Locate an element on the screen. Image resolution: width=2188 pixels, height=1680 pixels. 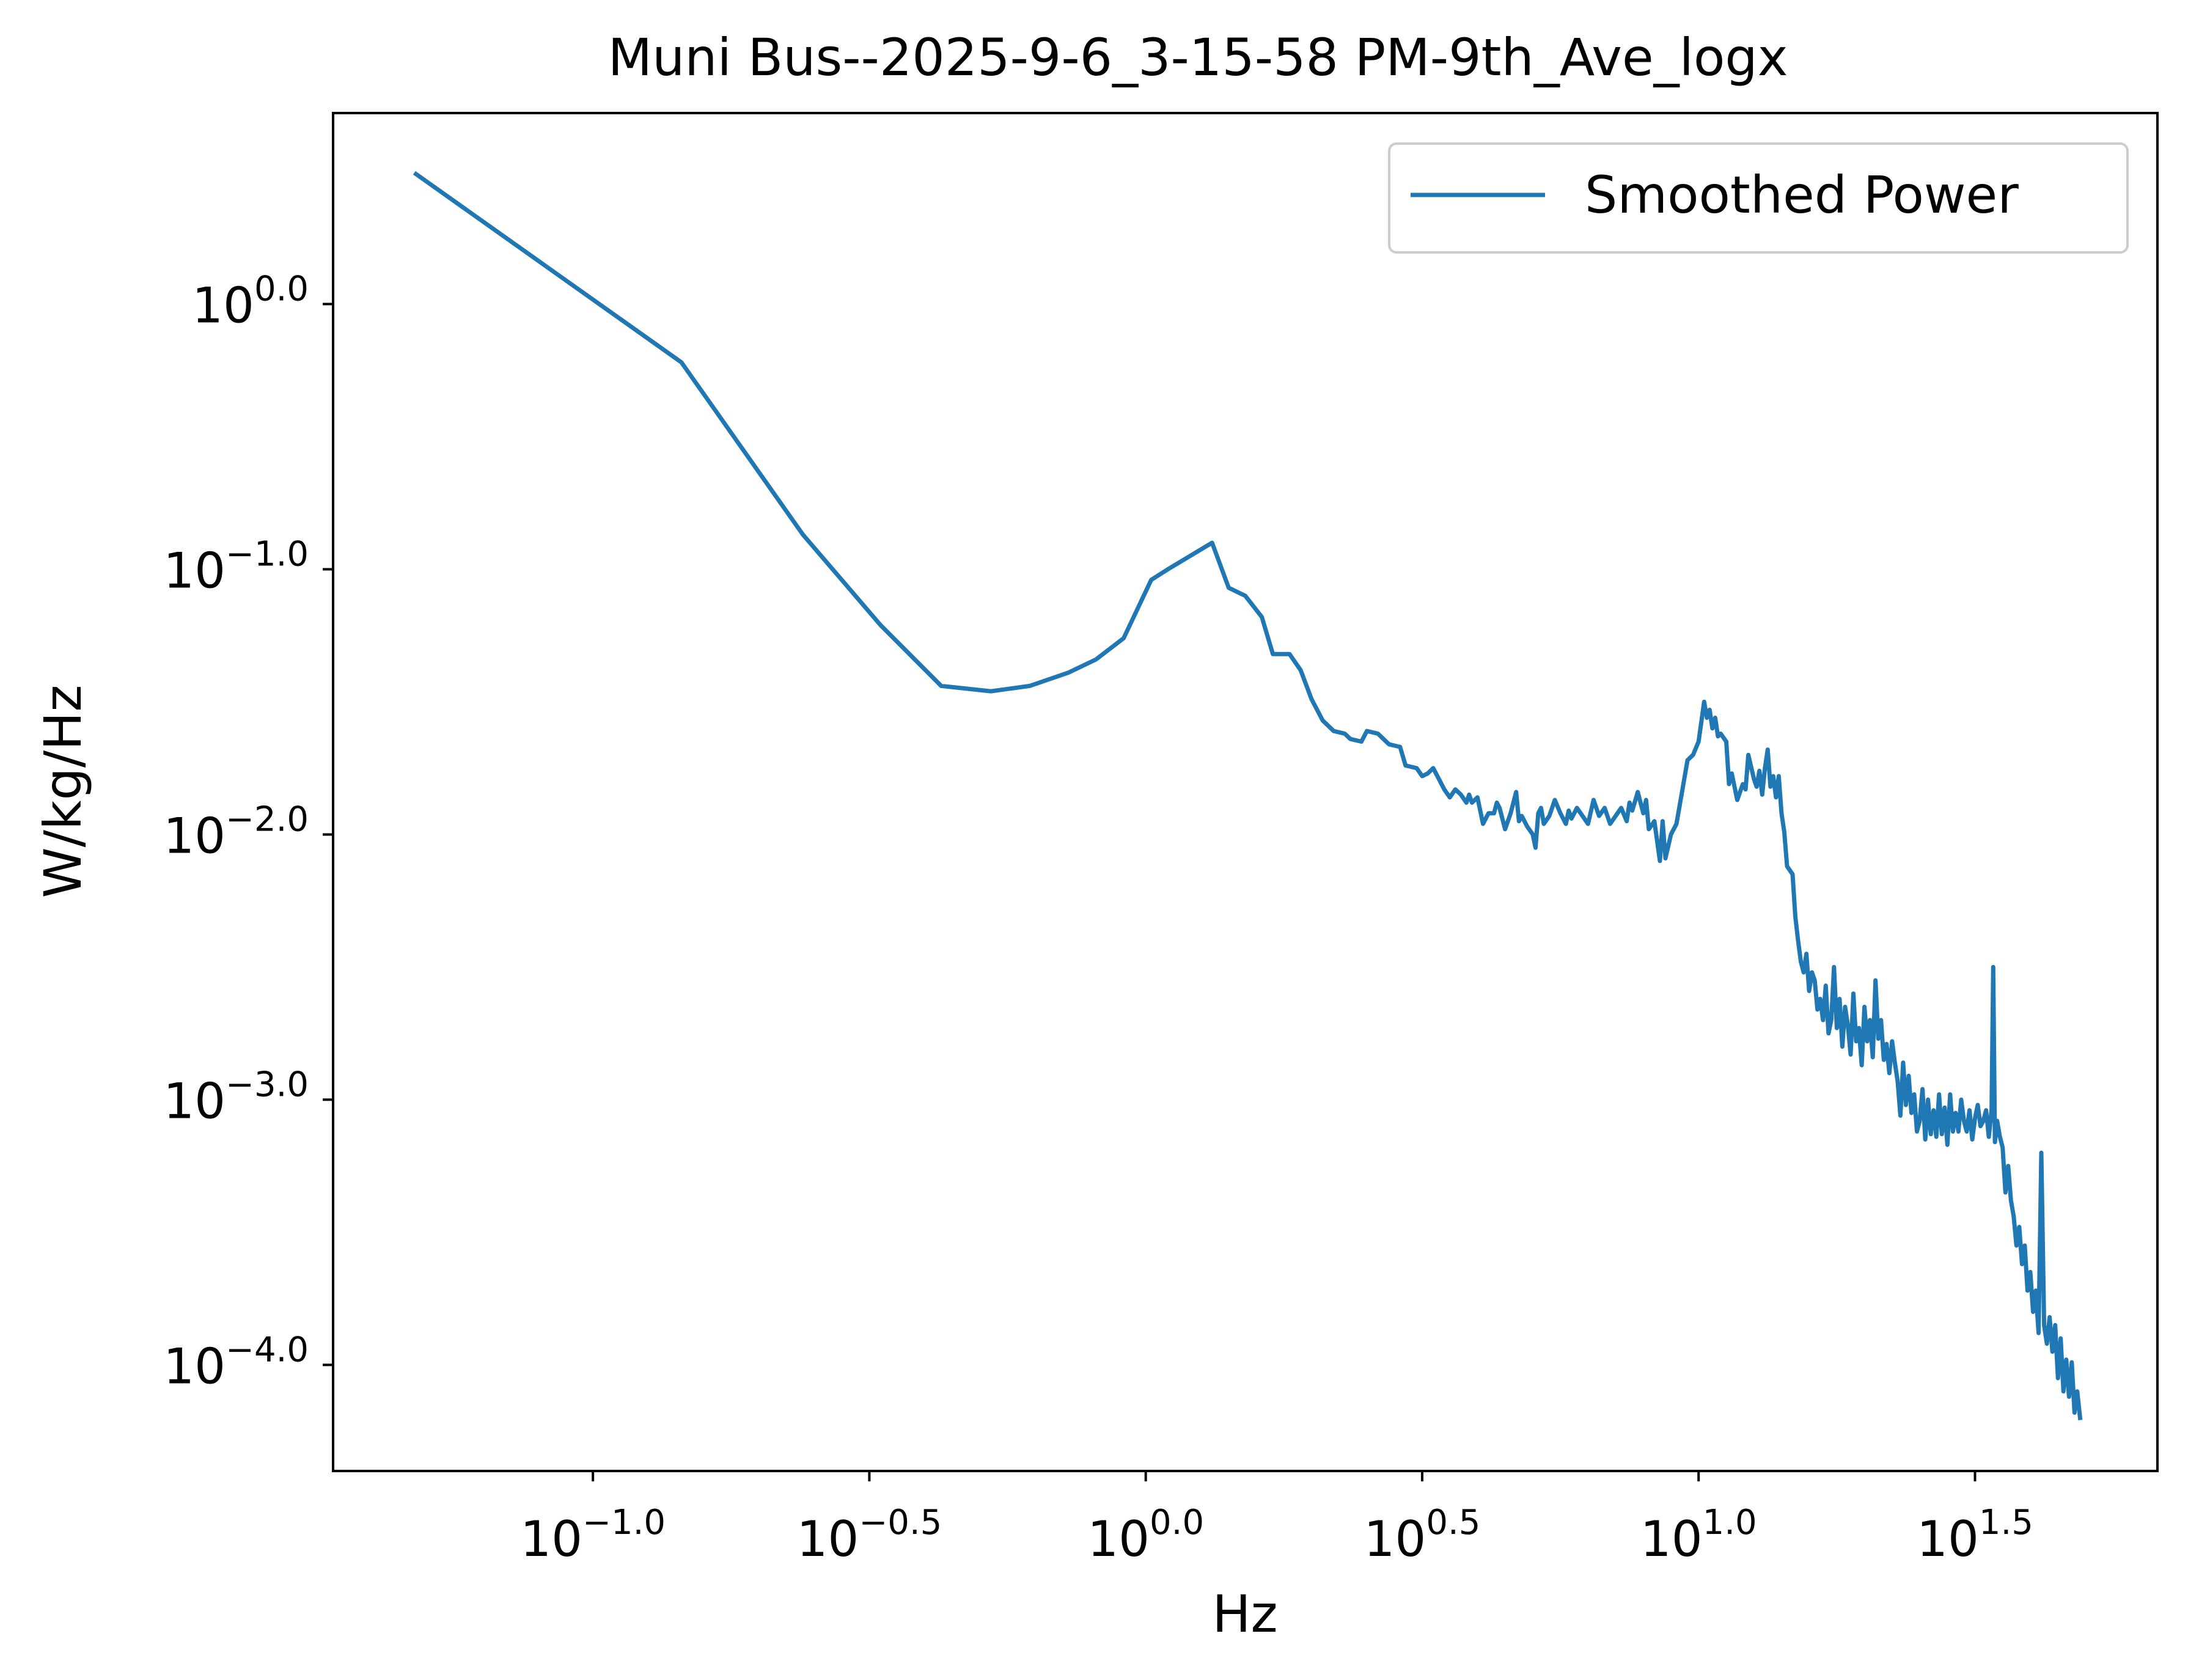
x-tick-label: 100.5 is located at coordinates (1422, 1535).